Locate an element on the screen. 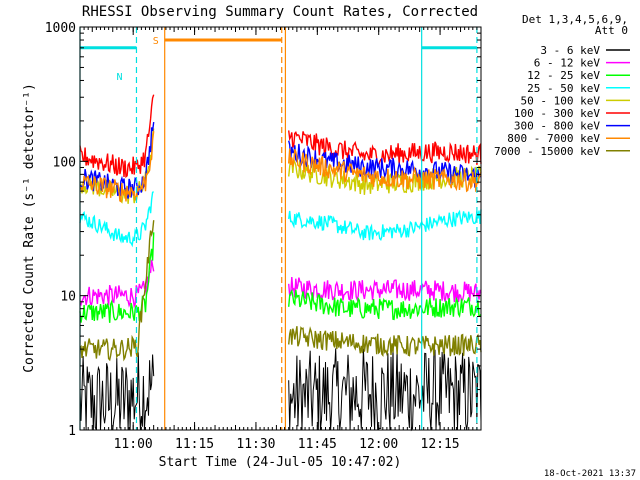  x-tick-label: 11:45 is located at coordinates (317, 444).